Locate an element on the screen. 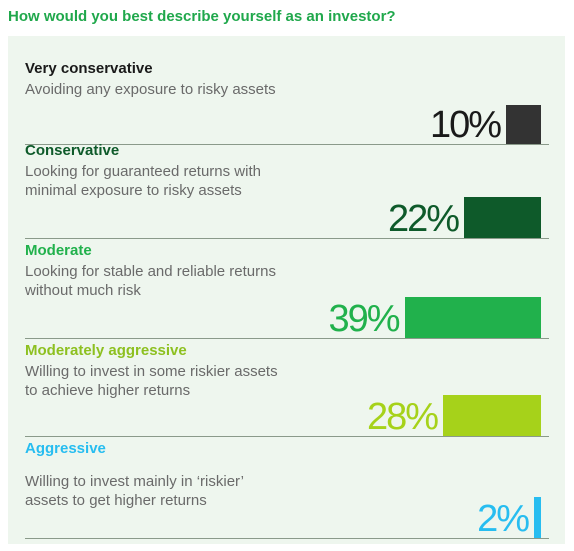  category-description: Avoiding any exposure to risky assets is located at coordinates (150, 89).